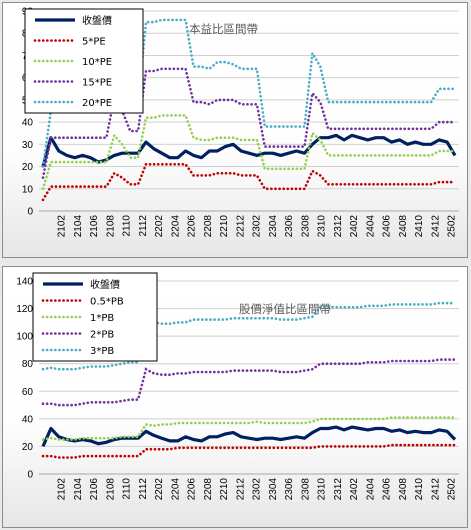 This screenshot has height=530, width=471. I want to click on legend-label: 10*PE, so click(97, 62).